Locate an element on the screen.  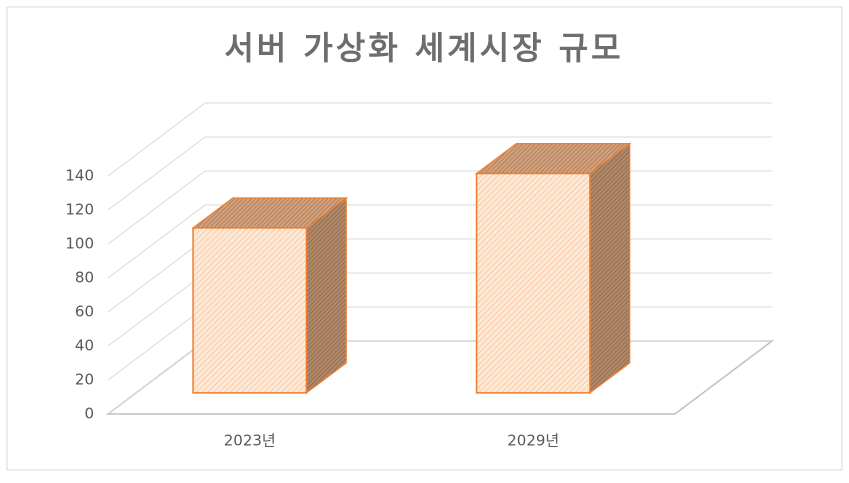
y-tick-label: 100 is located at coordinates (79, 244).